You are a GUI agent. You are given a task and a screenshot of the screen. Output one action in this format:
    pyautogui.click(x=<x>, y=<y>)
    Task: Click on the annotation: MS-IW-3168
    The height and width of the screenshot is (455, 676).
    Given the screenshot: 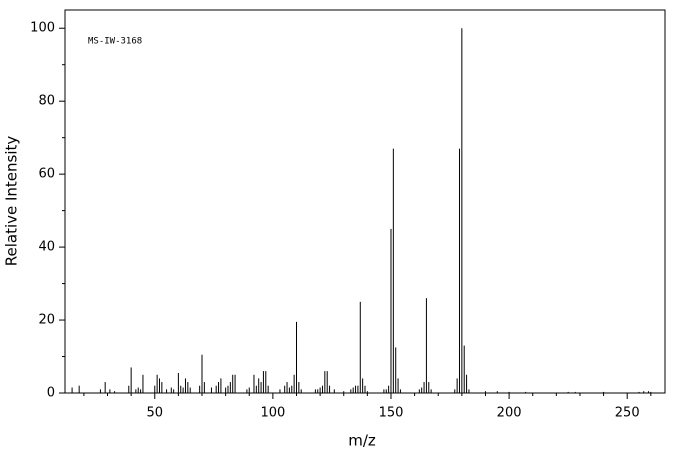 What is the action you would take?
    pyautogui.click(x=115, y=42)
    